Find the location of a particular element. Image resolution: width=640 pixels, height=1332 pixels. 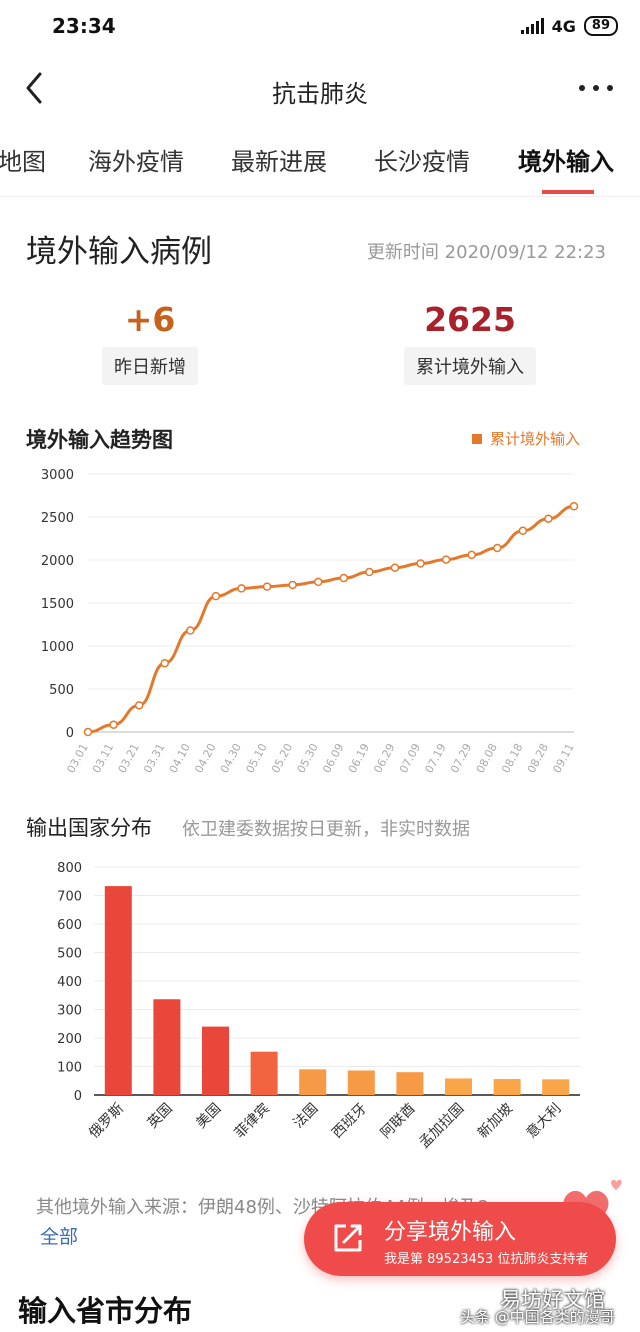

watermark-line1: 易坊好文馆 is located at coordinates (552, 1300).